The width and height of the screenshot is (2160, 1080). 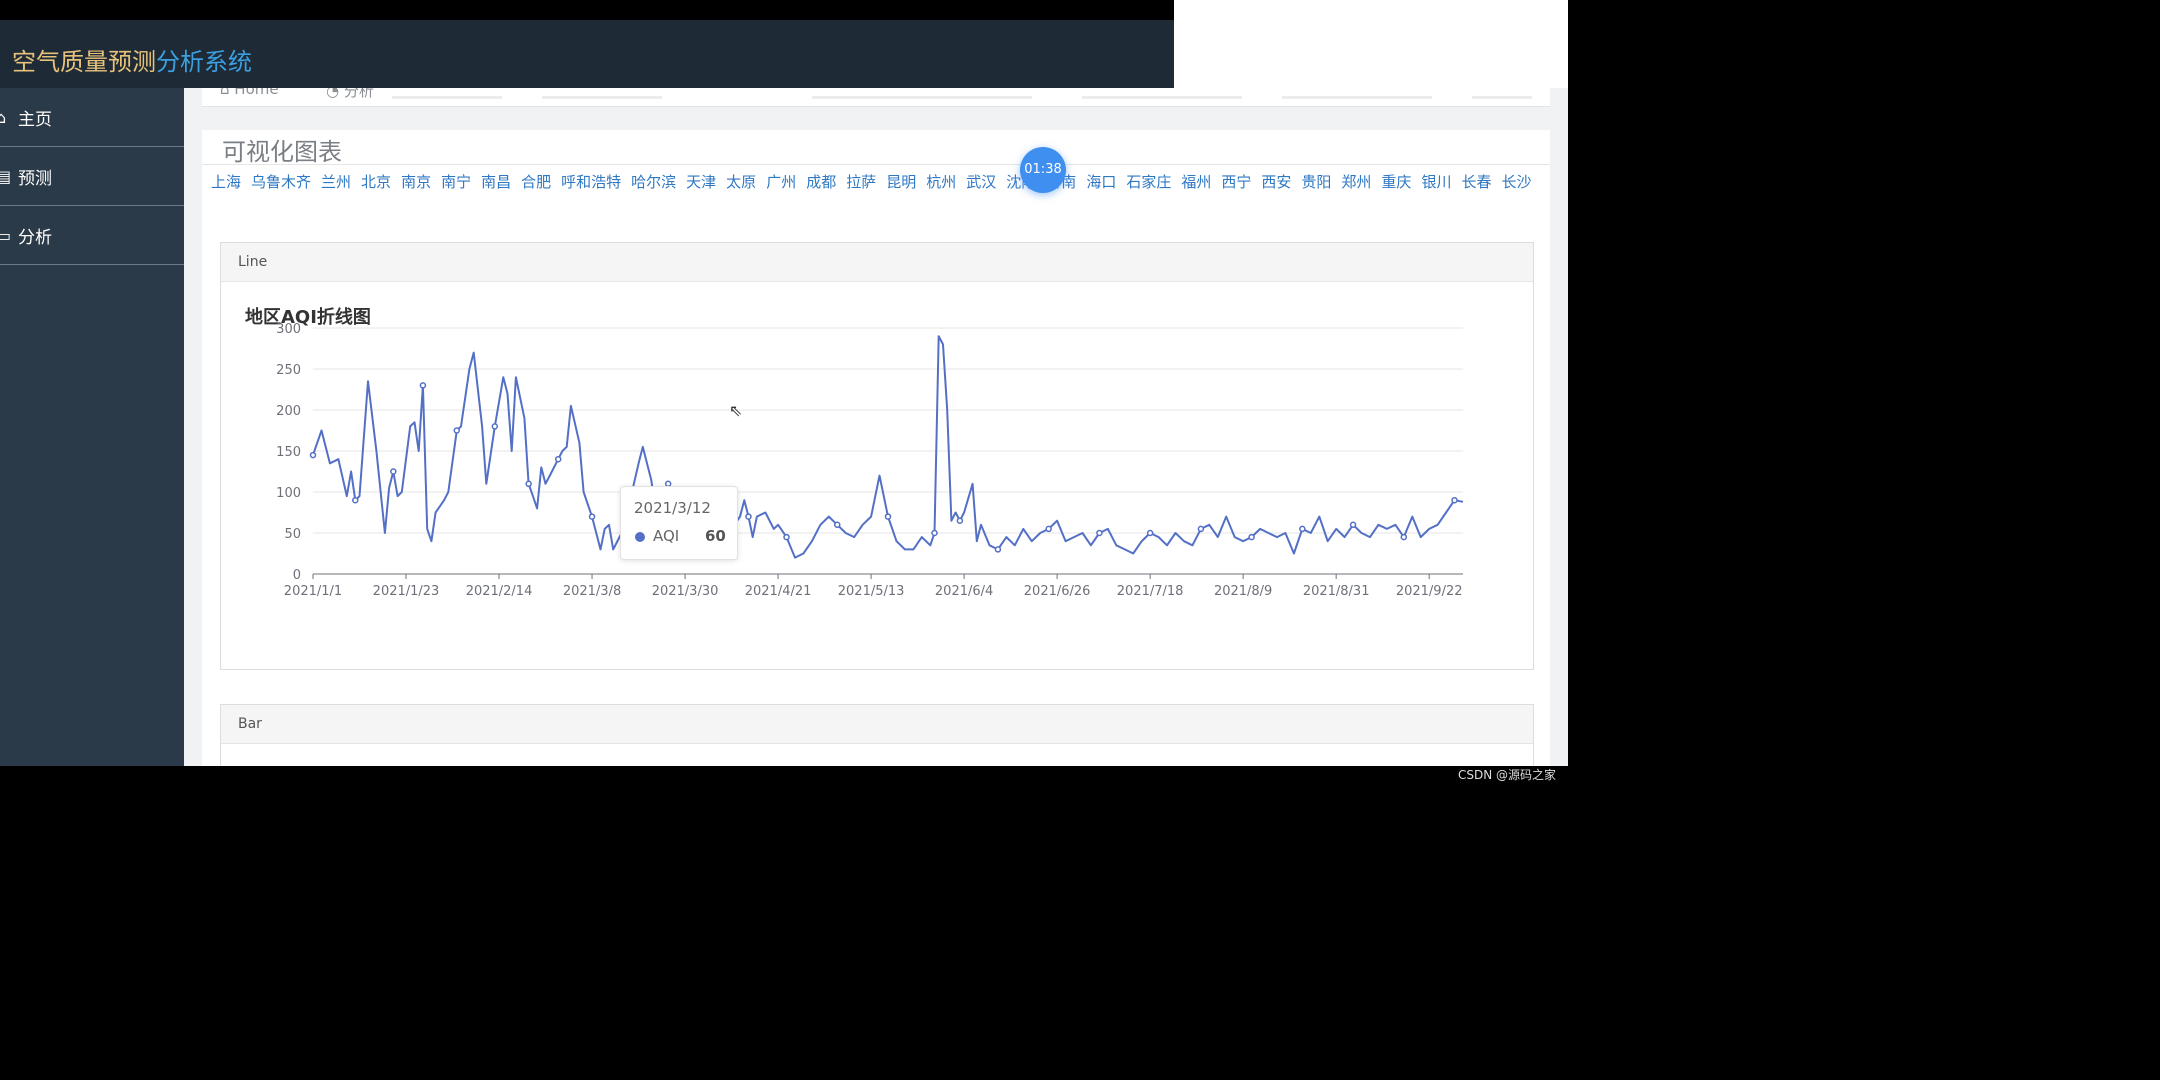 What do you see at coordinates (871, 591) in the screenshot?
I see `x-tick-label: 2021/5/13` at bounding box center [871, 591].